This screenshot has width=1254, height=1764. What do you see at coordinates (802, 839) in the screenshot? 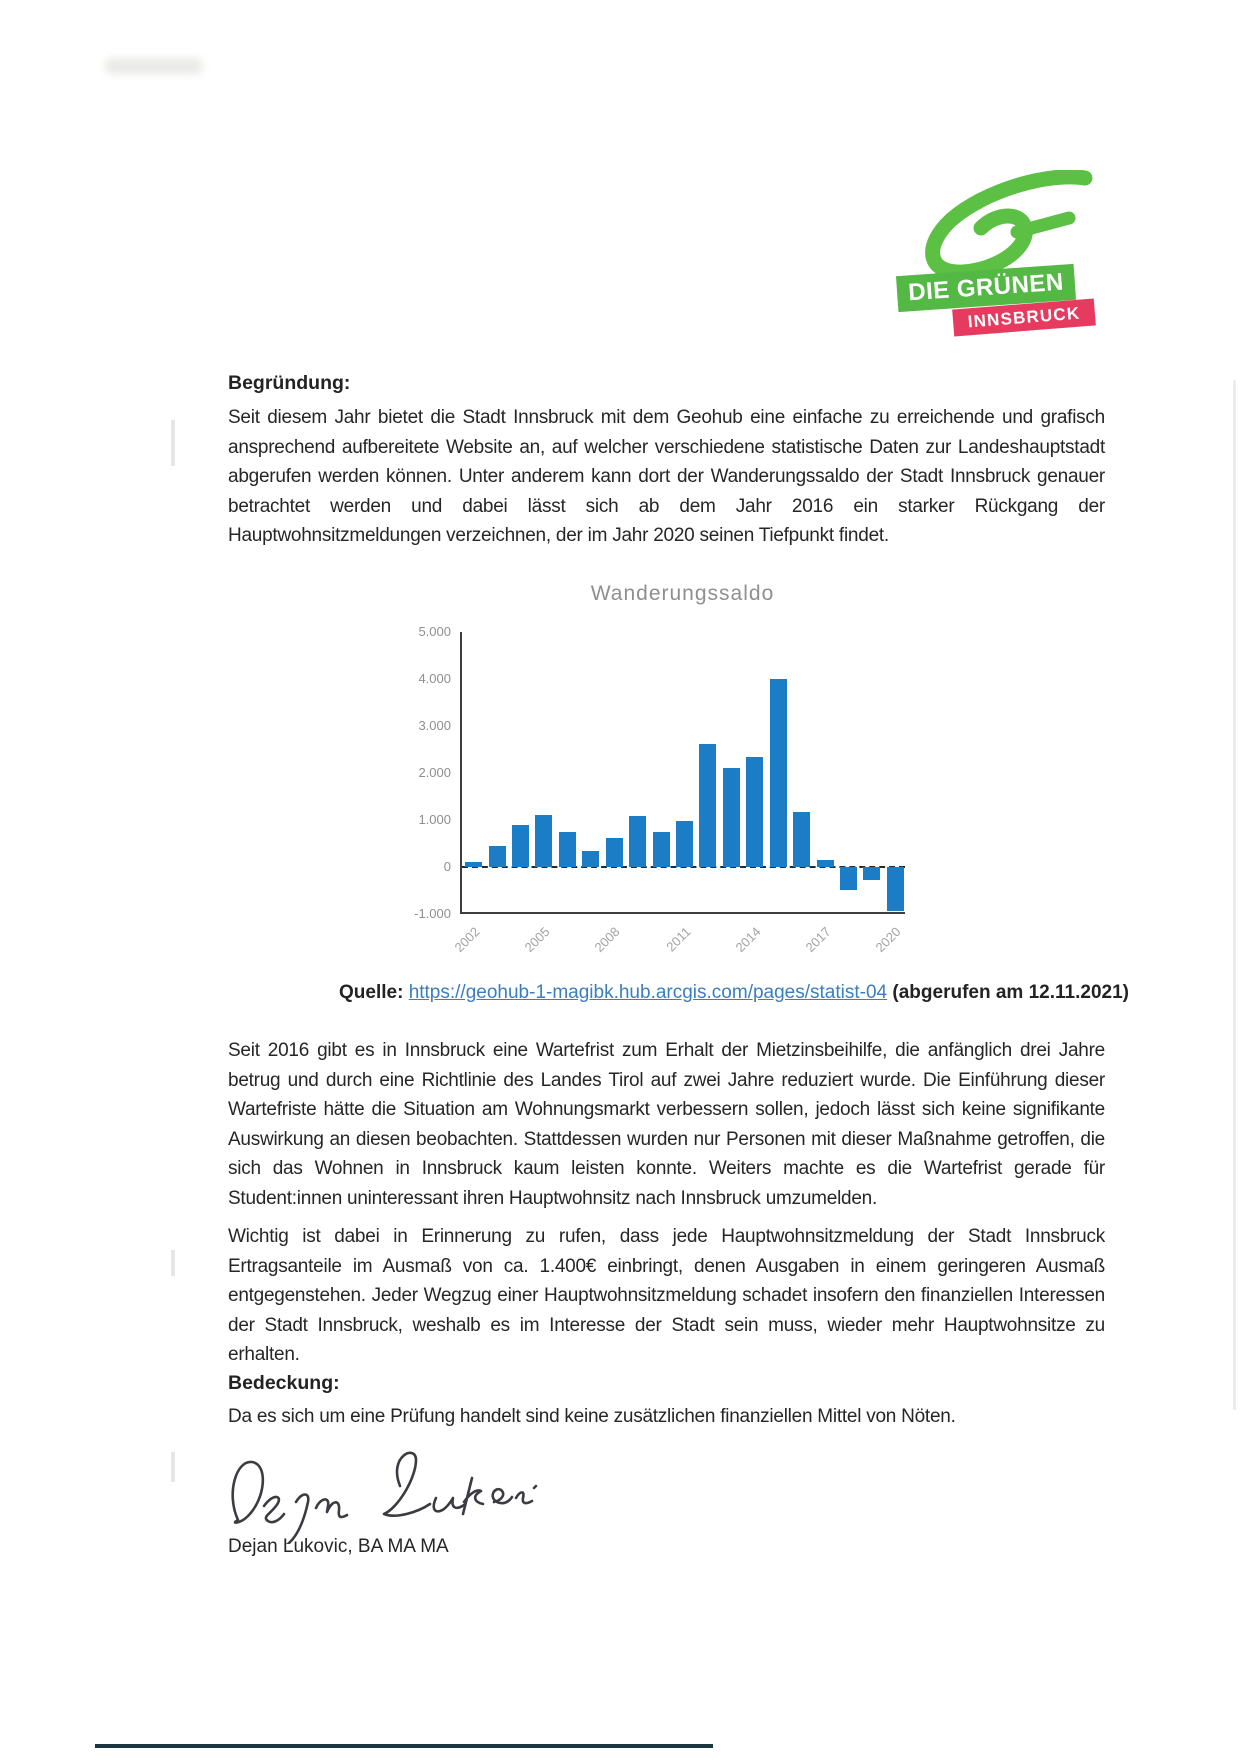
I see `chart-bar-2016` at bounding box center [802, 839].